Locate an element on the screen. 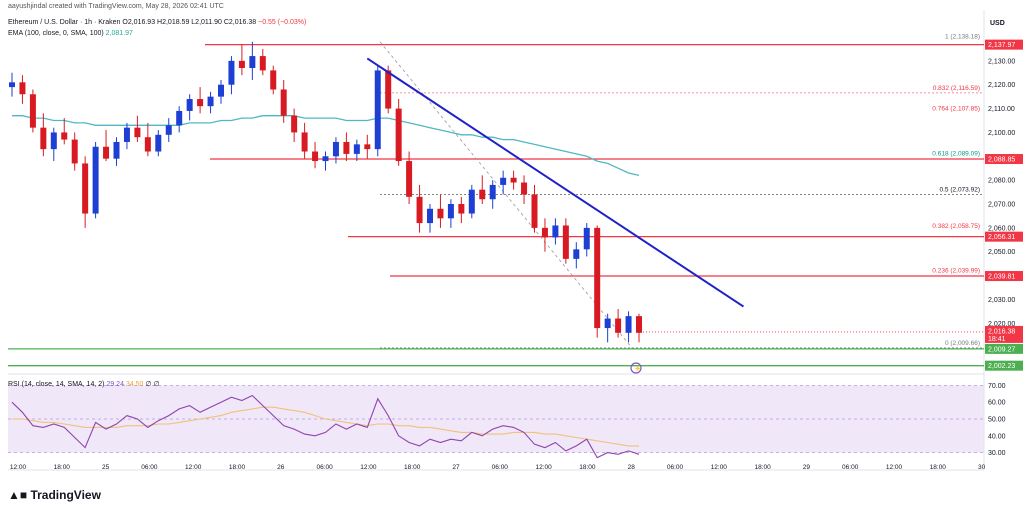 The height and width of the screenshot is (512, 1024). level-price-label: 2,056.31 is located at coordinates (1001, 237).